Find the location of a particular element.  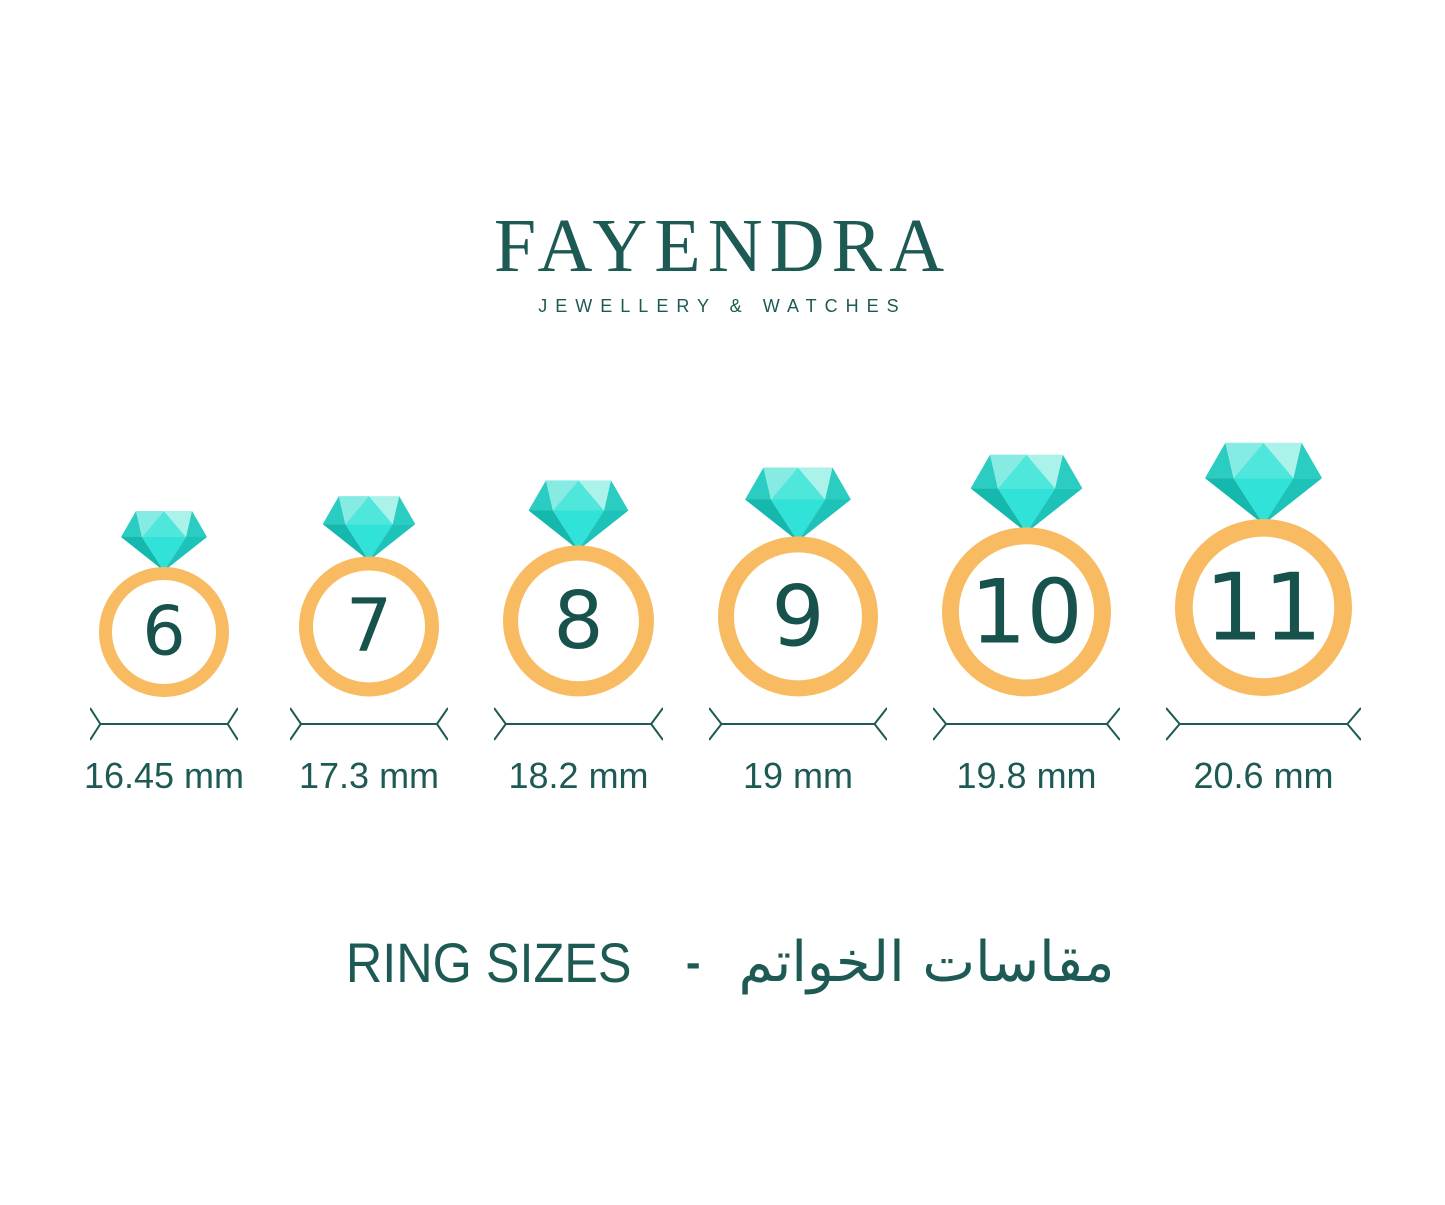

diameter-label: 19.8 mm is located at coordinates (1026, 775).